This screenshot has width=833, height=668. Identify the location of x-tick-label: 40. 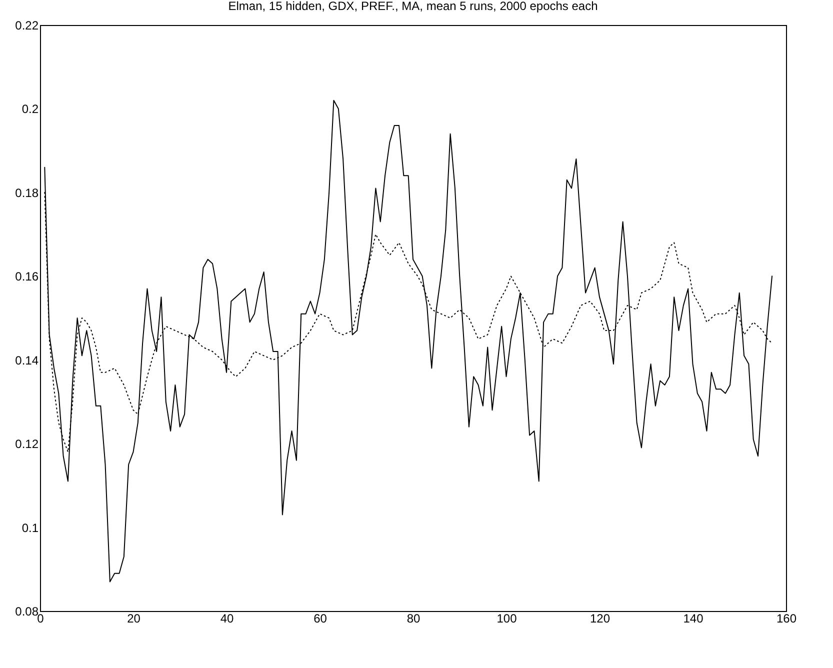
(227, 619).